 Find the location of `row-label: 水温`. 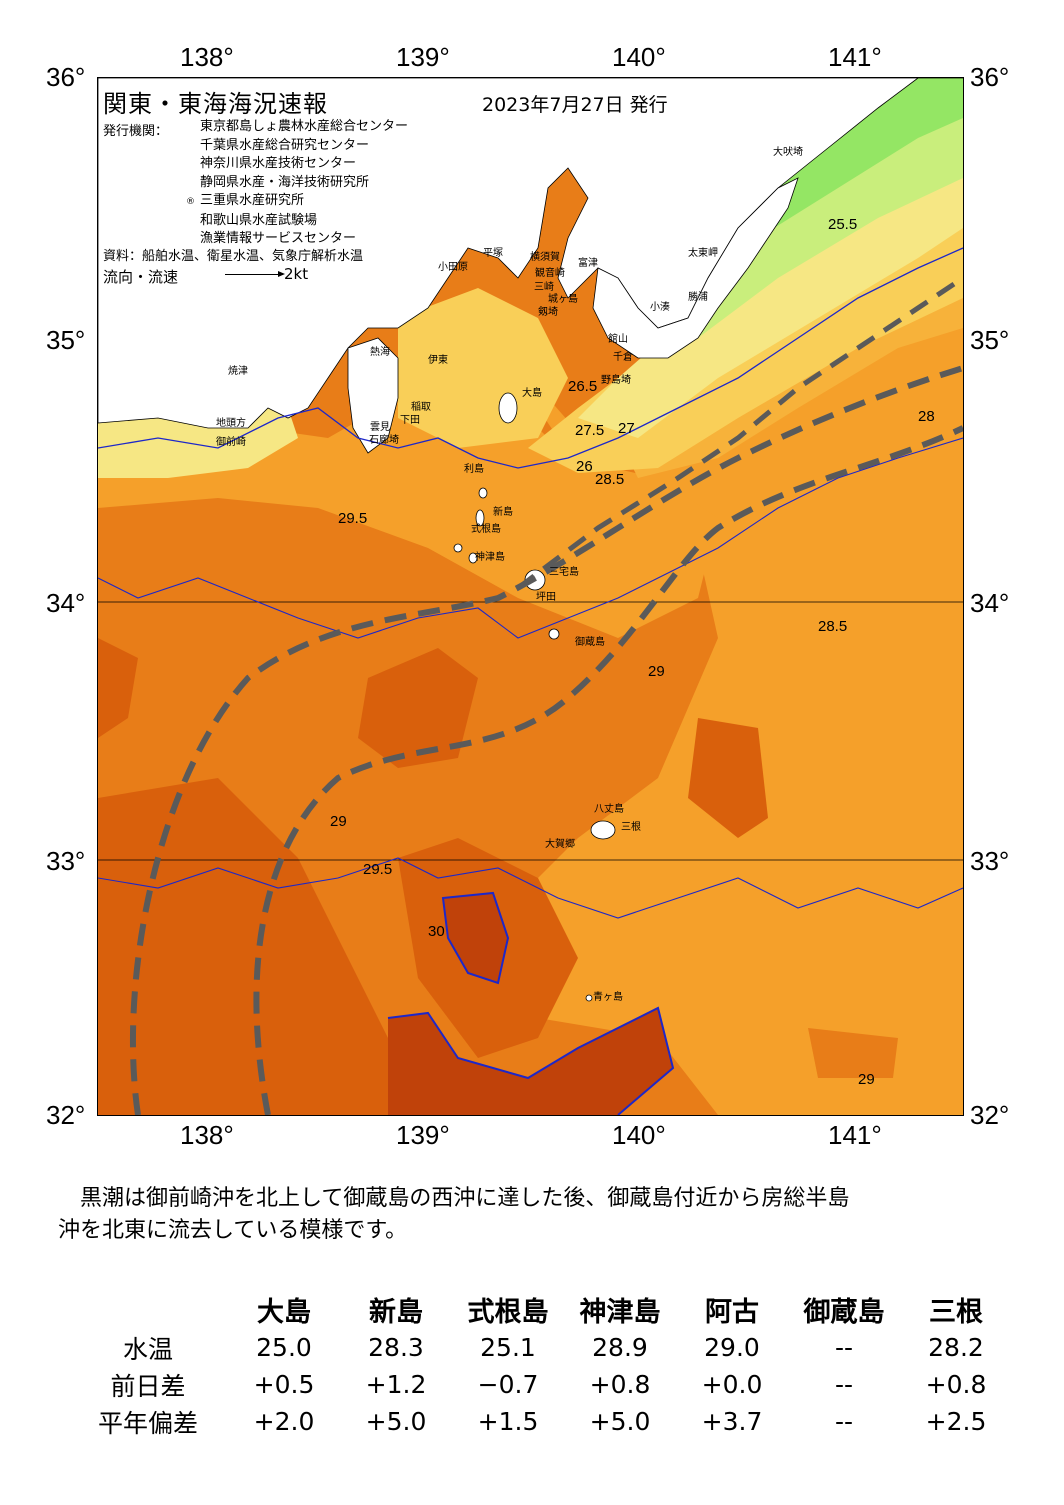

row-label: 水温 is located at coordinates (147, 1349).